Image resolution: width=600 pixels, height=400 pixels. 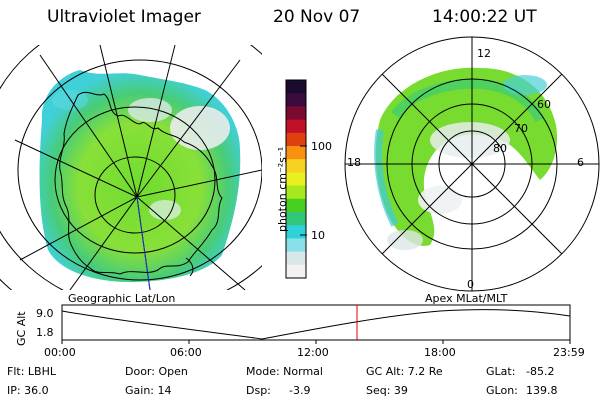 I want to click on timeline-xtick-1200: 12:00, so click(x=313, y=352).